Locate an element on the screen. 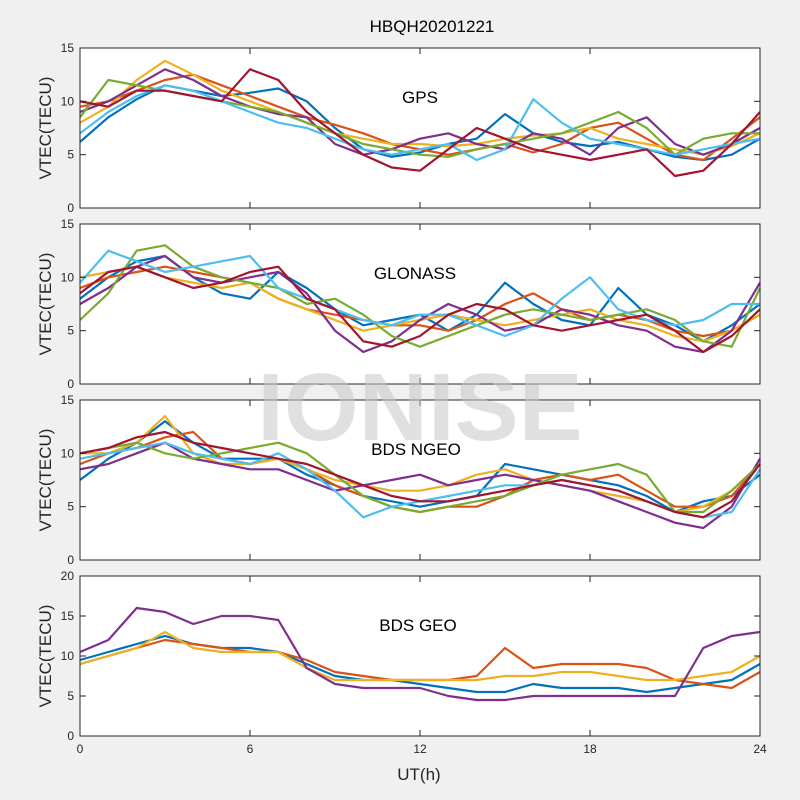 Image resolution: width=800 pixels, height=800 pixels. panel-label: GLONASS is located at coordinates (415, 273).